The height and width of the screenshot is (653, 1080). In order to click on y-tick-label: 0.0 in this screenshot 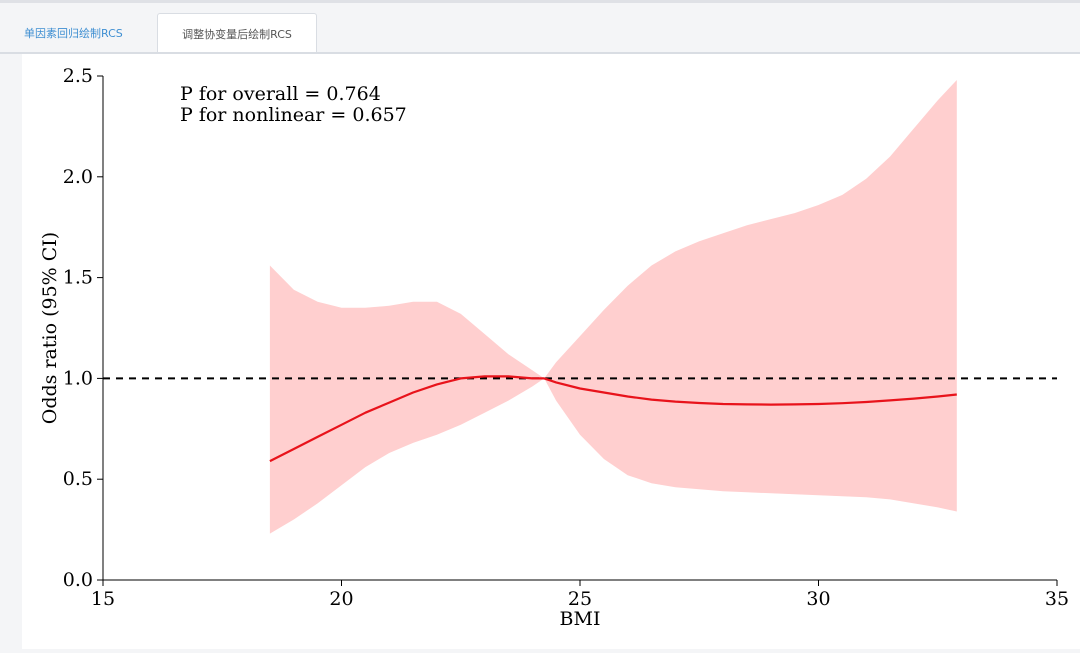, I will do `click(78, 580)`.